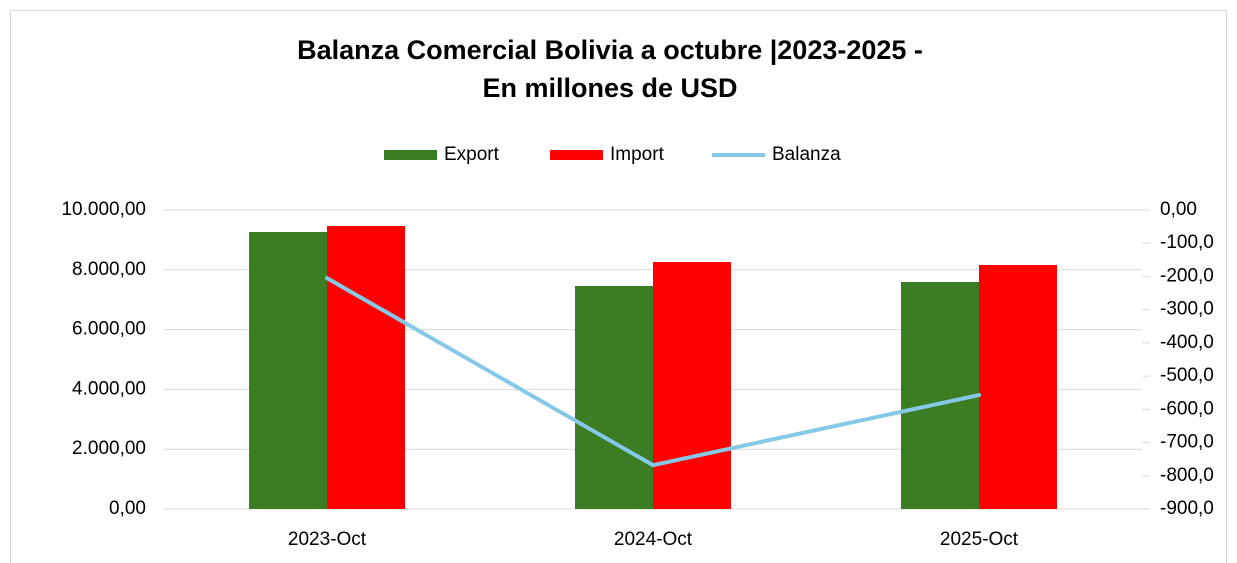 The image size is (1237, 563). Describe the element at coordinates (1187, 508) in the screenshot. I see `y2-tick-label: -900,0` at that location.